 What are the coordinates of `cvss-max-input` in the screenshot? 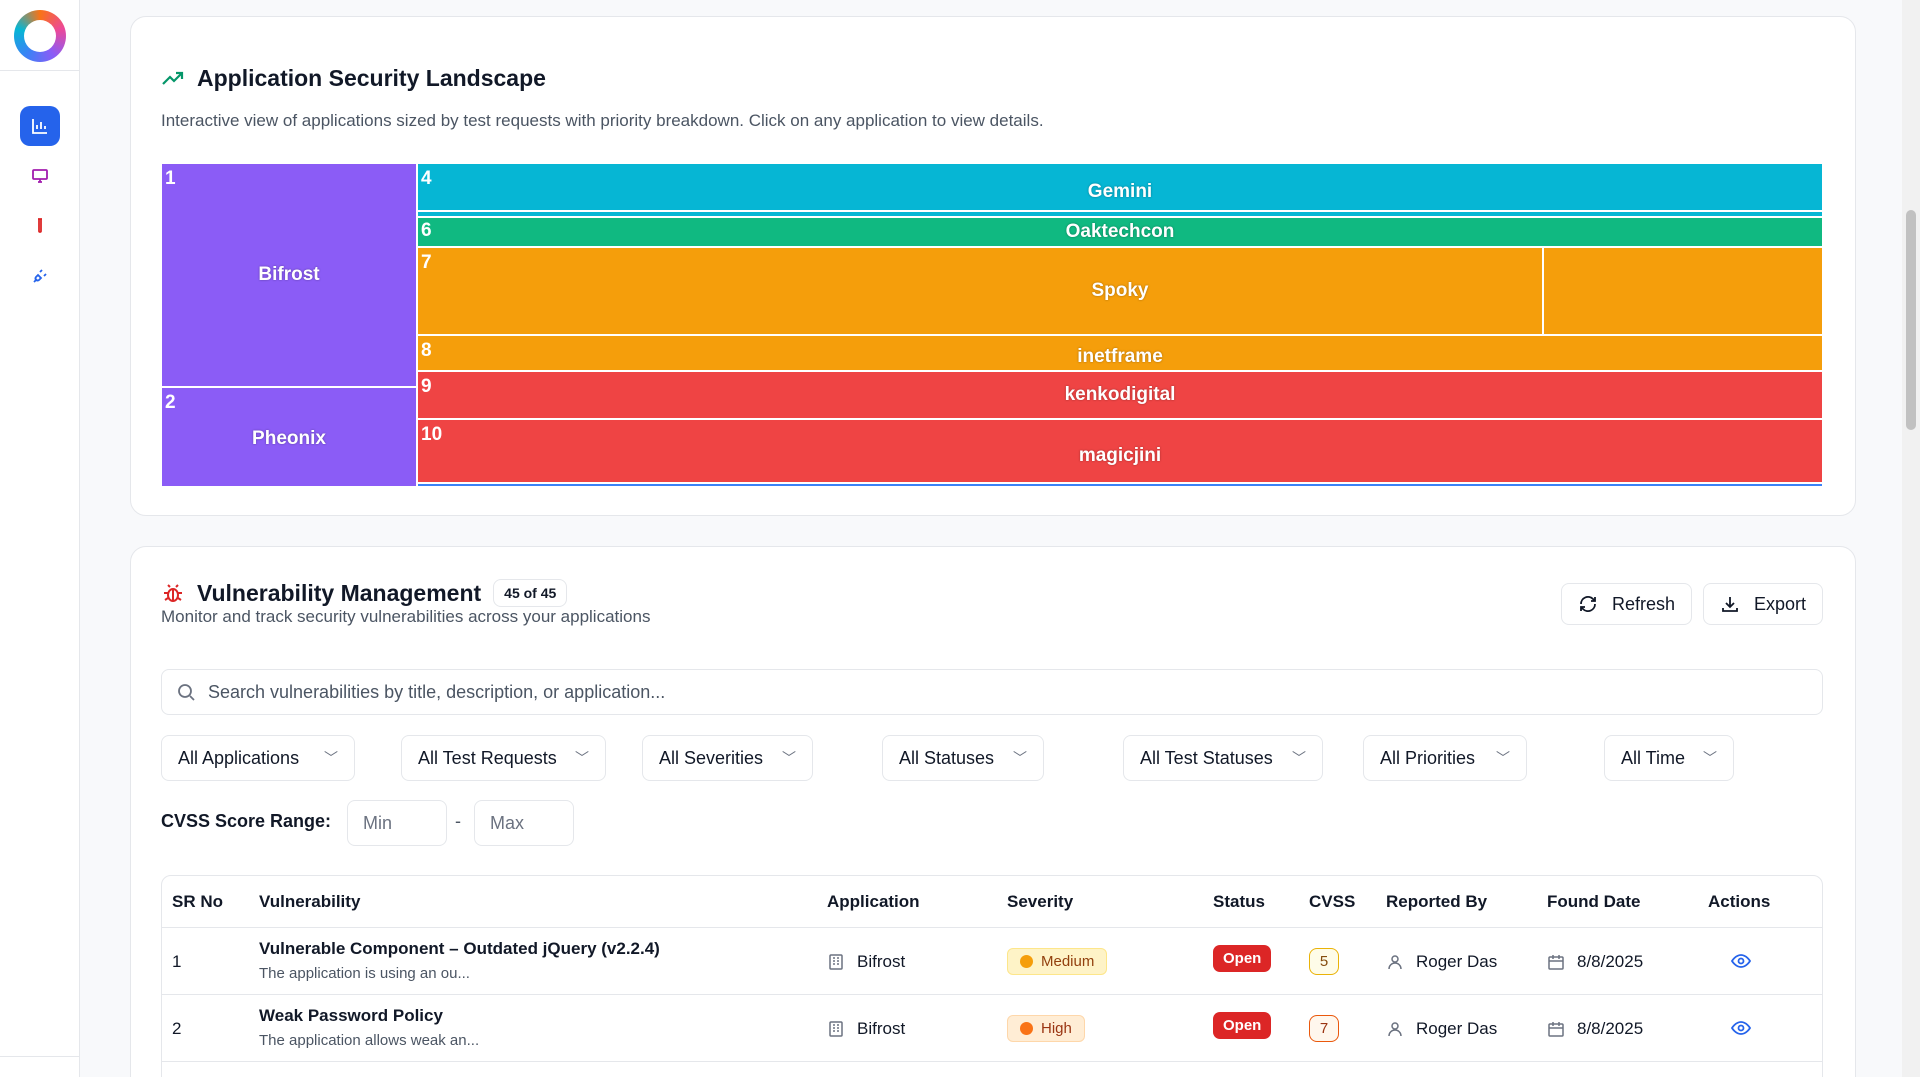 It's located at (524, 823).